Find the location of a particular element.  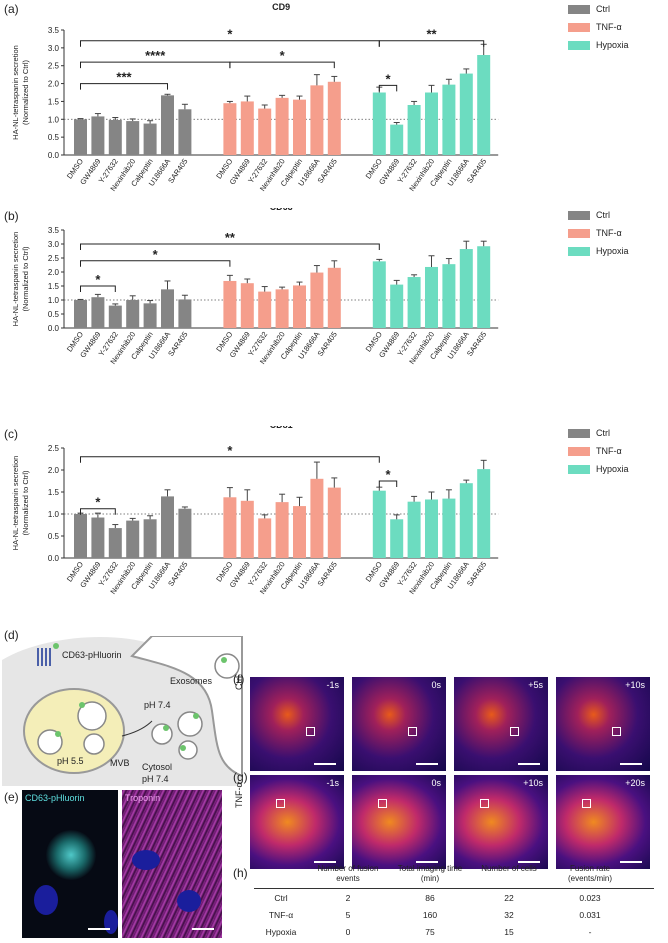

bar-TNF-α-SAR405 is located at coordinates (334, 297).